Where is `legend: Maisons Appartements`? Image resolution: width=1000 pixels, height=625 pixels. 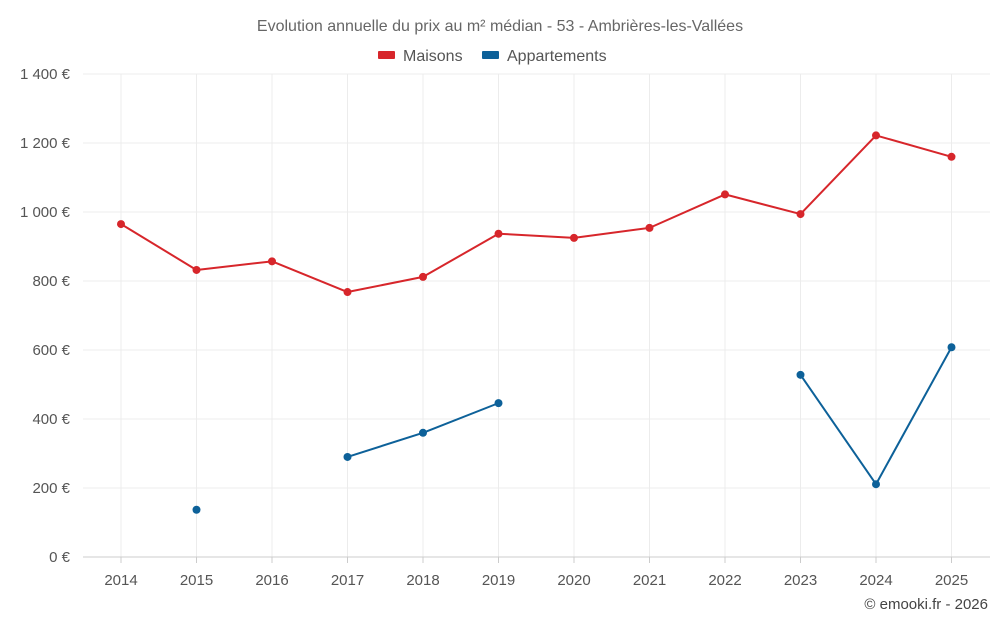
legend: Maisons Appartements is located at coordinates (492, 56).